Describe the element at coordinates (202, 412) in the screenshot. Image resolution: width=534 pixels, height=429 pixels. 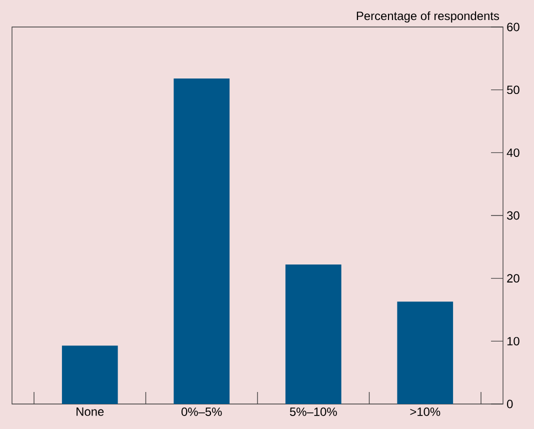
I see `x-tick-label: 0%–5%` at that location.